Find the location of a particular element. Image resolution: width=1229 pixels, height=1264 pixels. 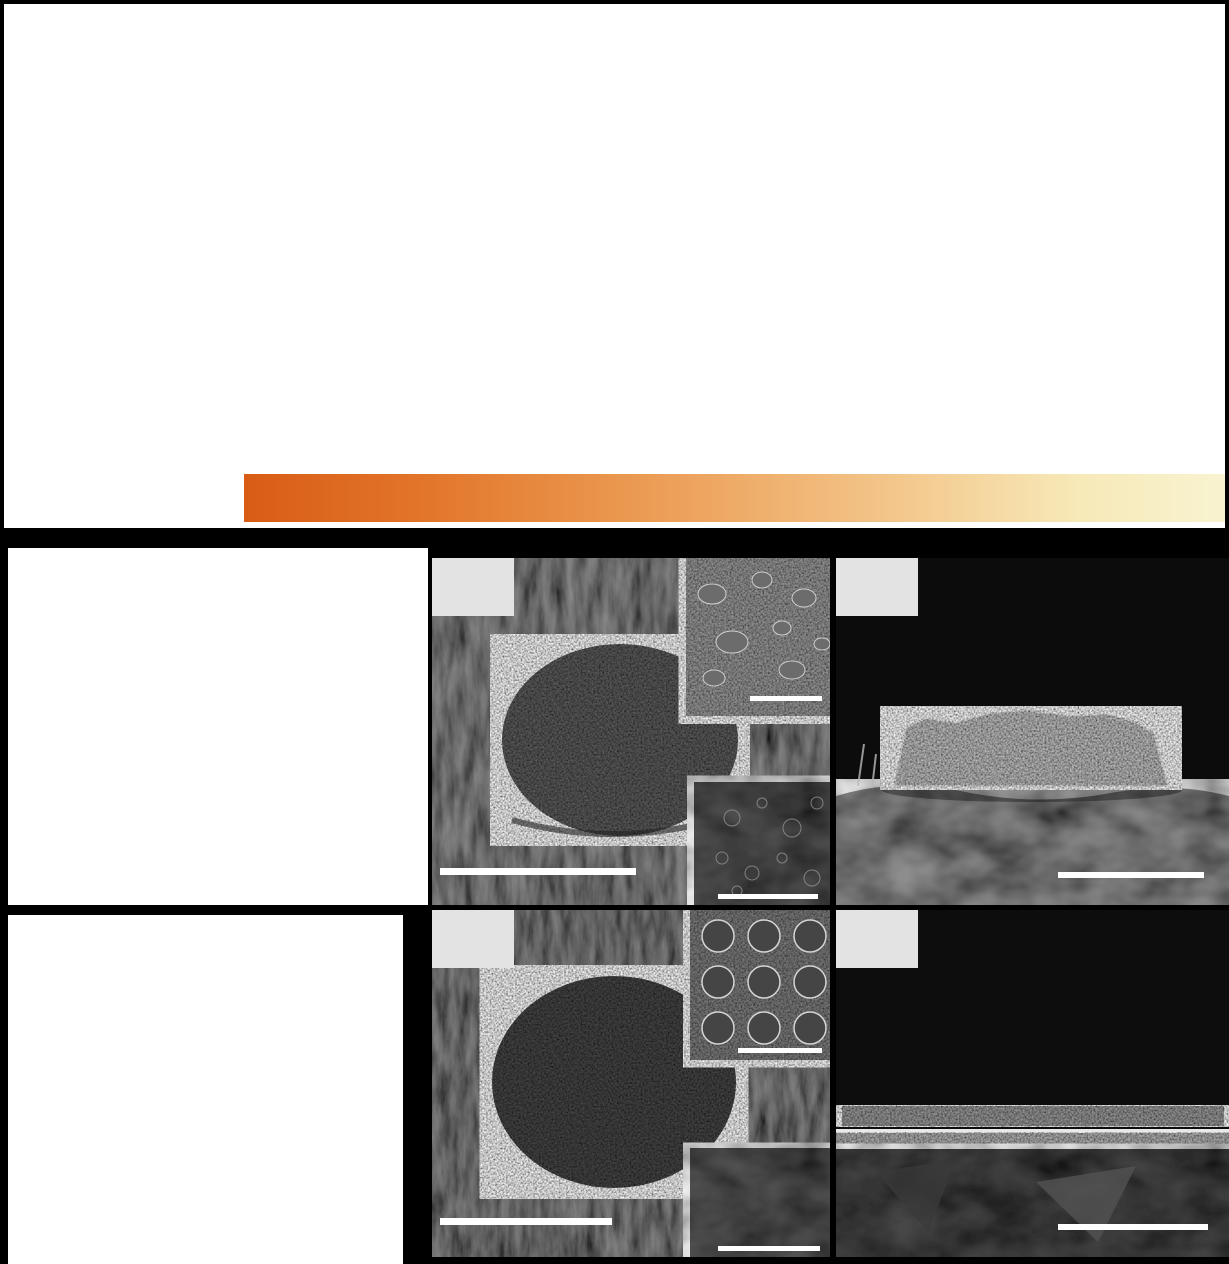

sem-b2-scale-bar is located at coordinates (1133, 1227).